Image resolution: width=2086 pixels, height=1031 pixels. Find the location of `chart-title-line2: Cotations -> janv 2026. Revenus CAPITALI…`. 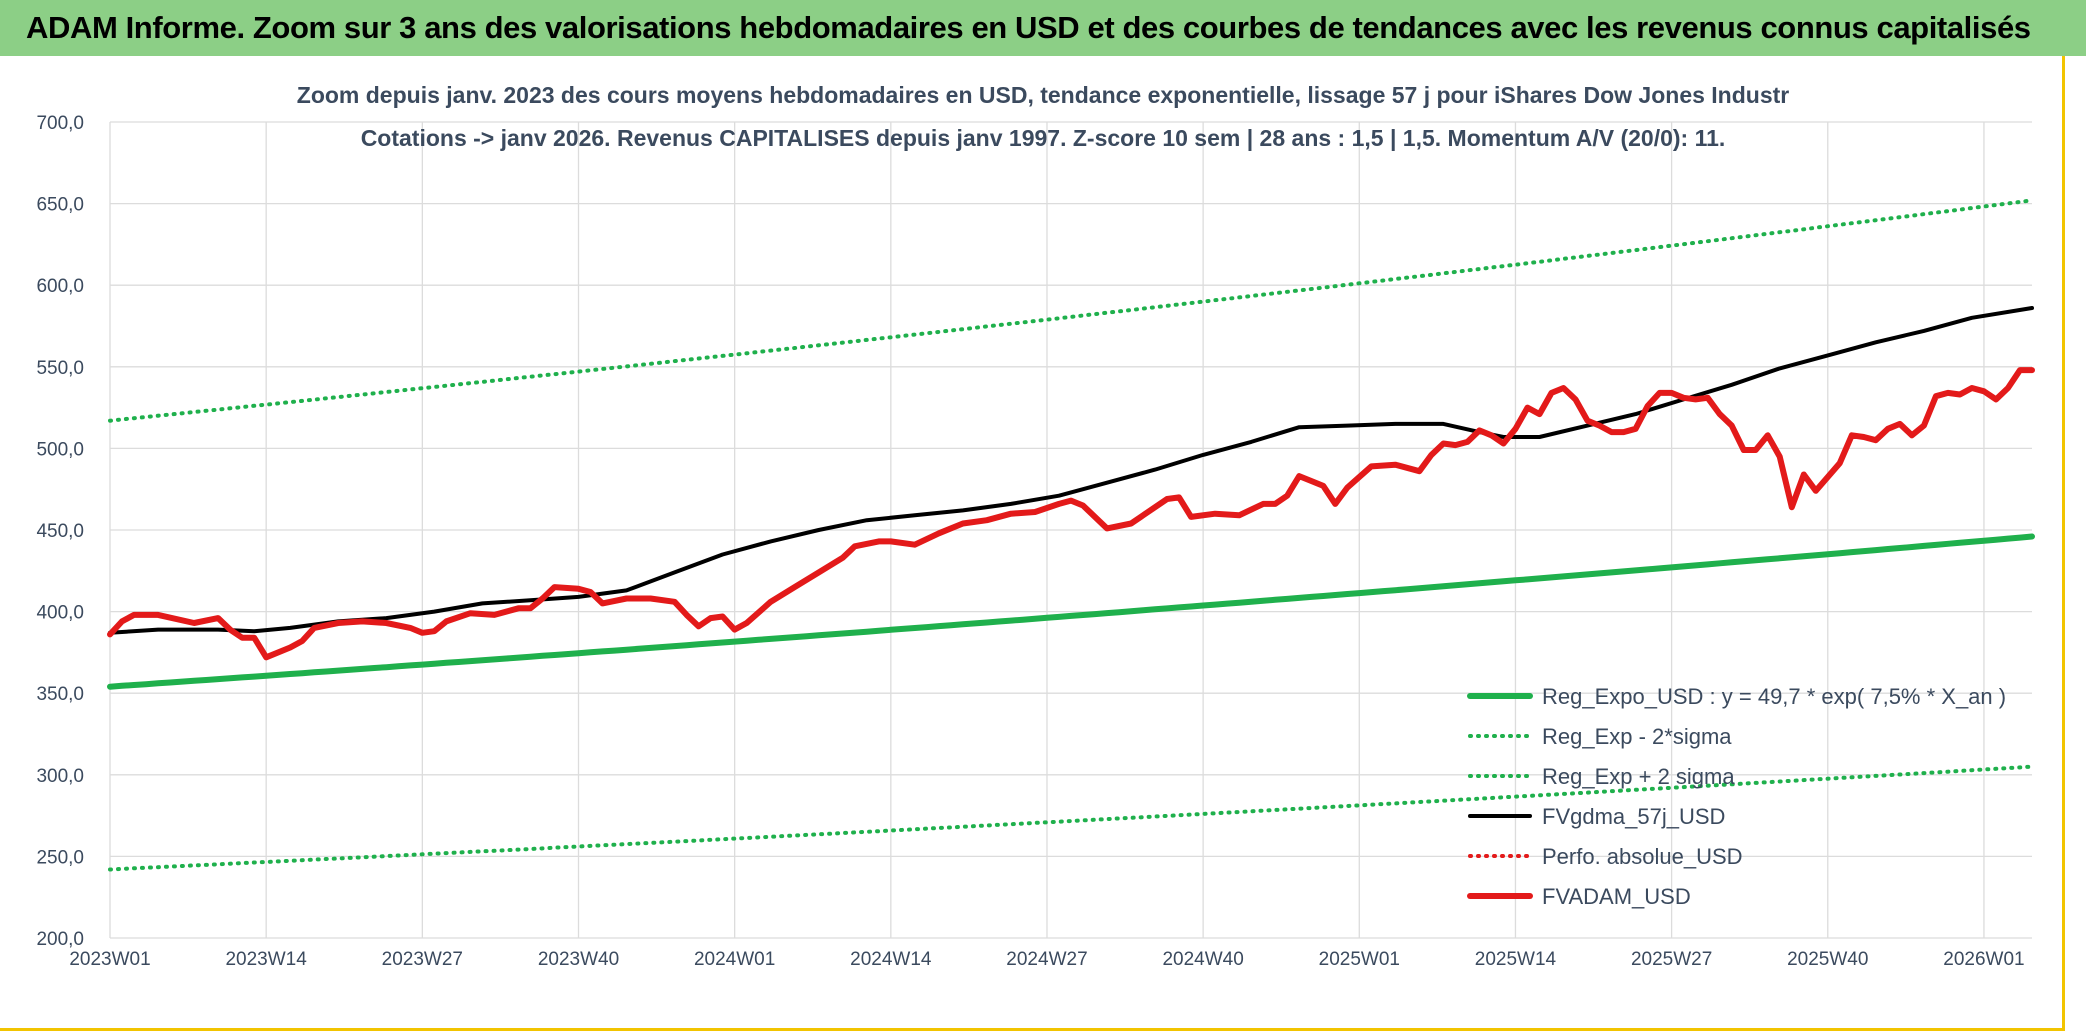

chart-title-line2: Cotations -> janv 2026. Revenus CAPITALI… is located at coordinates (1043, 138).